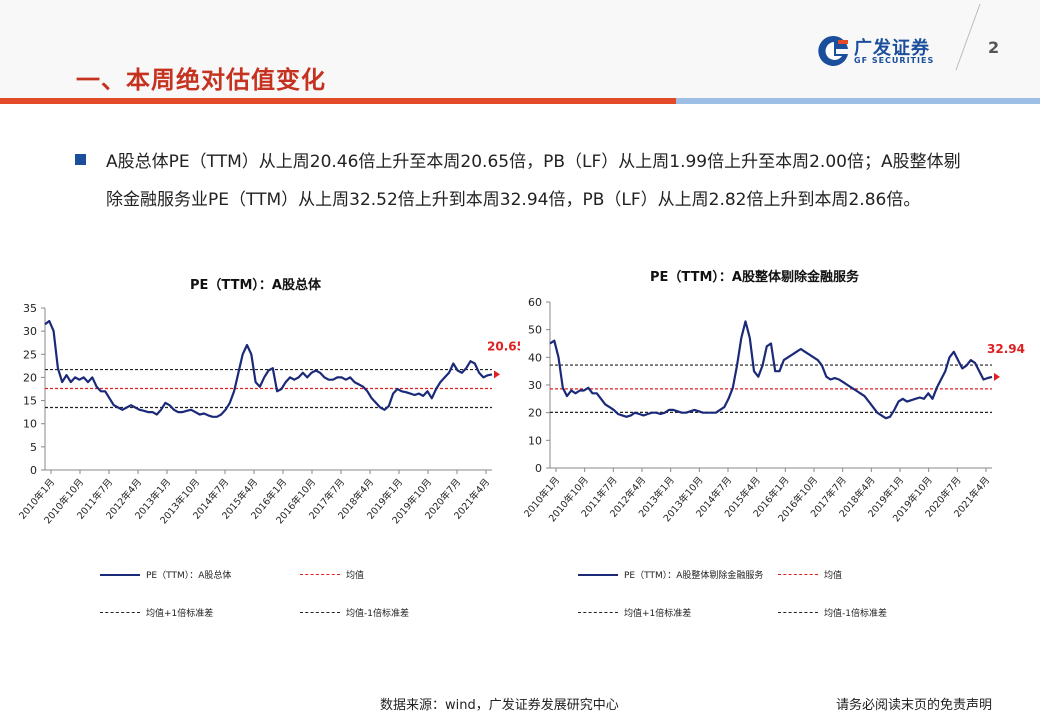  I want to click on chart2-y-tick-label: 60, so click(535, 302).